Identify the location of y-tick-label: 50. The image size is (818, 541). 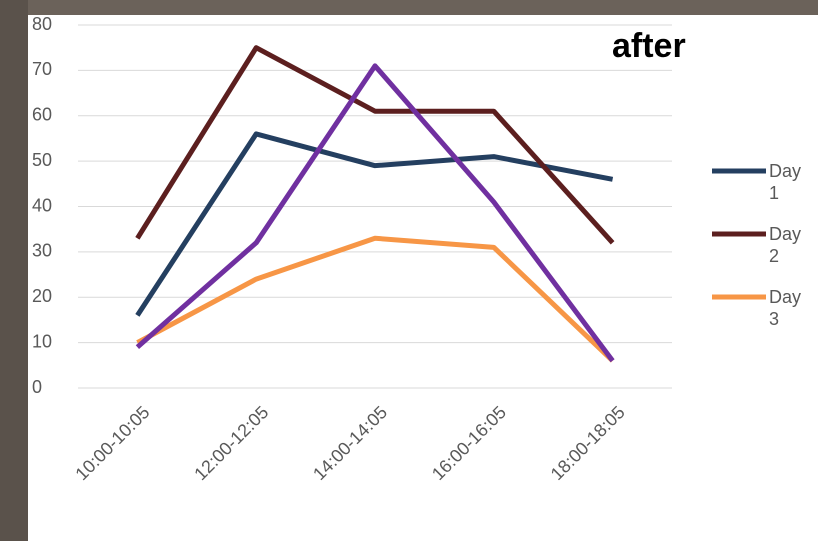
(42, 160).